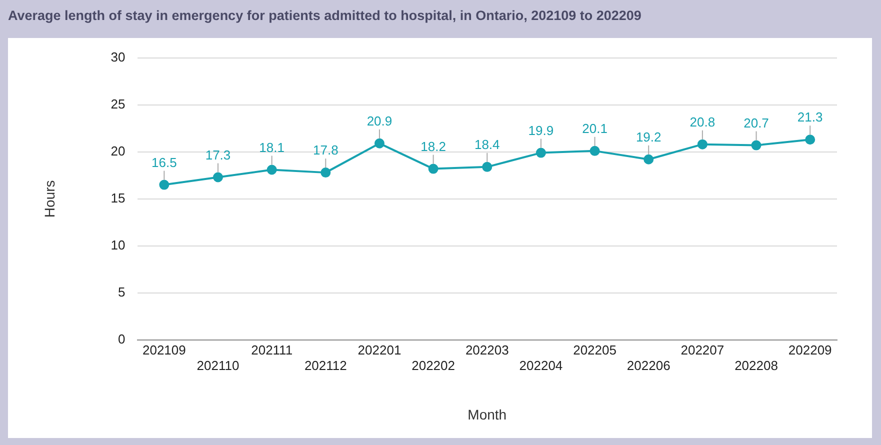 The height and width of the screenshot is (445, 881). Describe the element at coordinates (487, 350) in the screenshot. I see `x-tick-label: 202203` at that location.